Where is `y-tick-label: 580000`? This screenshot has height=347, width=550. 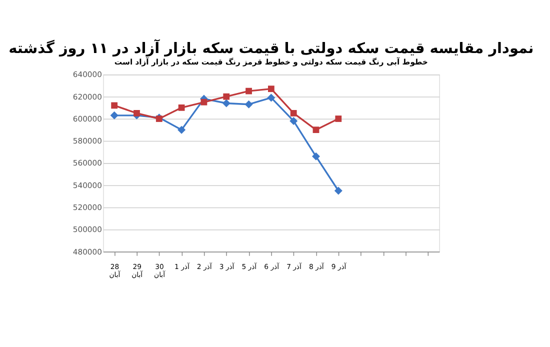
y-tick-label: 580000 is located at coordinates (87, 141).